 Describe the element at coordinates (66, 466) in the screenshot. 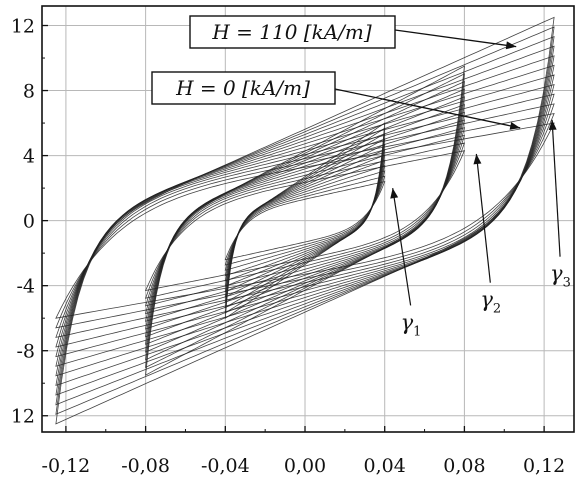

I see `x-tick-label: -0,12` at that location.